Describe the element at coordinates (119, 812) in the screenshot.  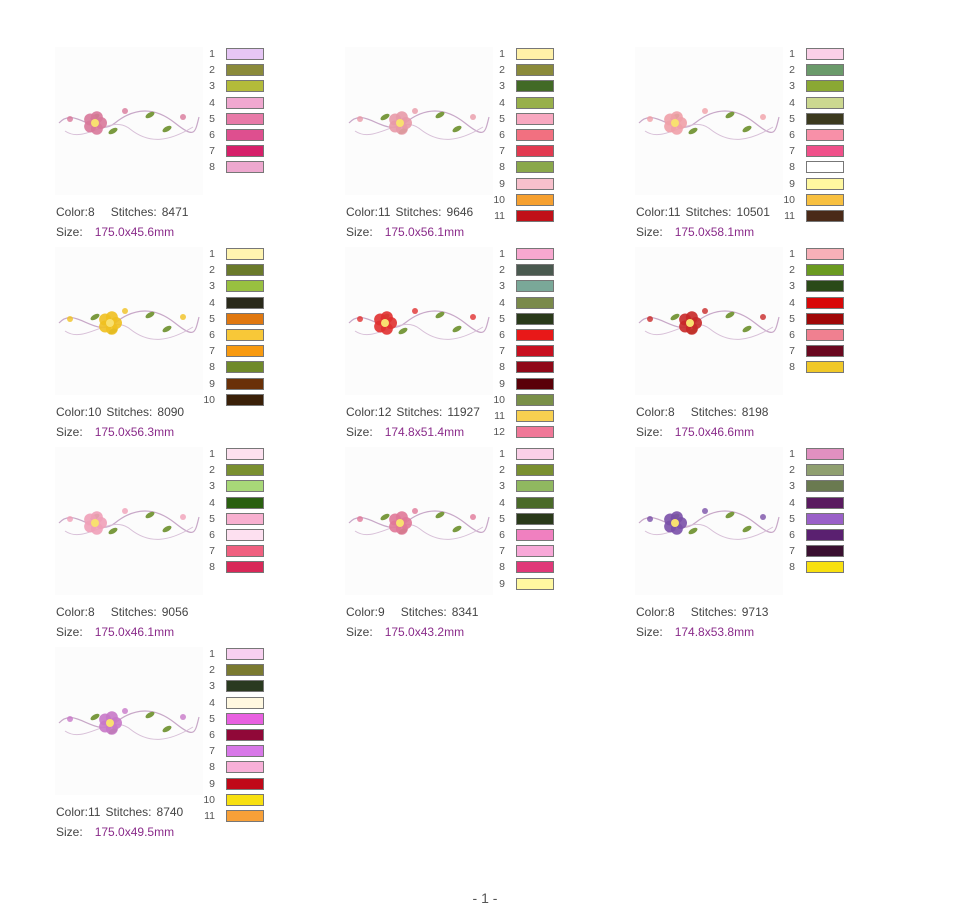
I see `color-stitches-line: Color:11 Stitches: 8740` at that location.